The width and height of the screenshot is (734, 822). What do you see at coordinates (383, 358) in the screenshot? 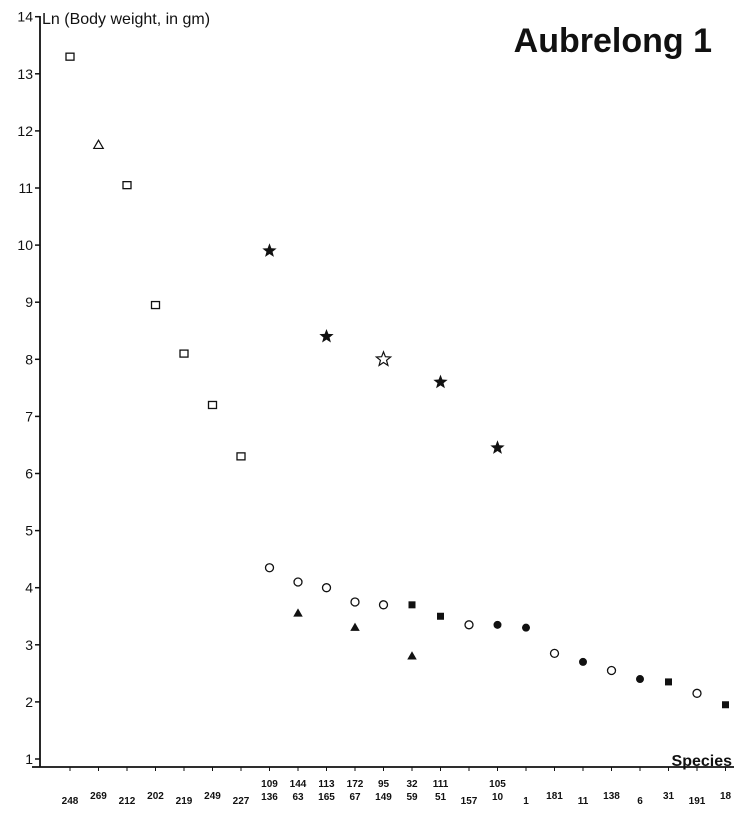
I see `open-star-marker` at bounding box center [383, 358].